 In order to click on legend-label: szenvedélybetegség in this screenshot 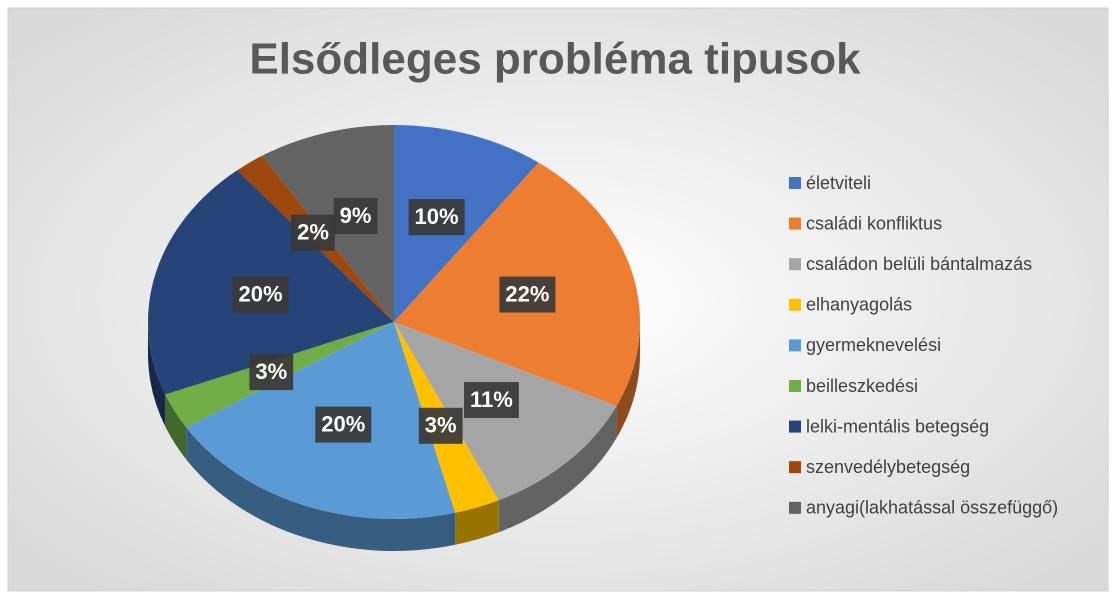, I will do `click(888, 467)`.